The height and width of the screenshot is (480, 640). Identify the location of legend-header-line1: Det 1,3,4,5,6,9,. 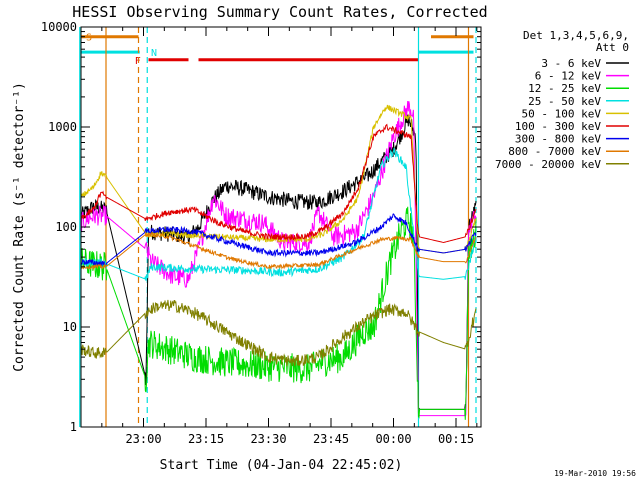
(576, 35).